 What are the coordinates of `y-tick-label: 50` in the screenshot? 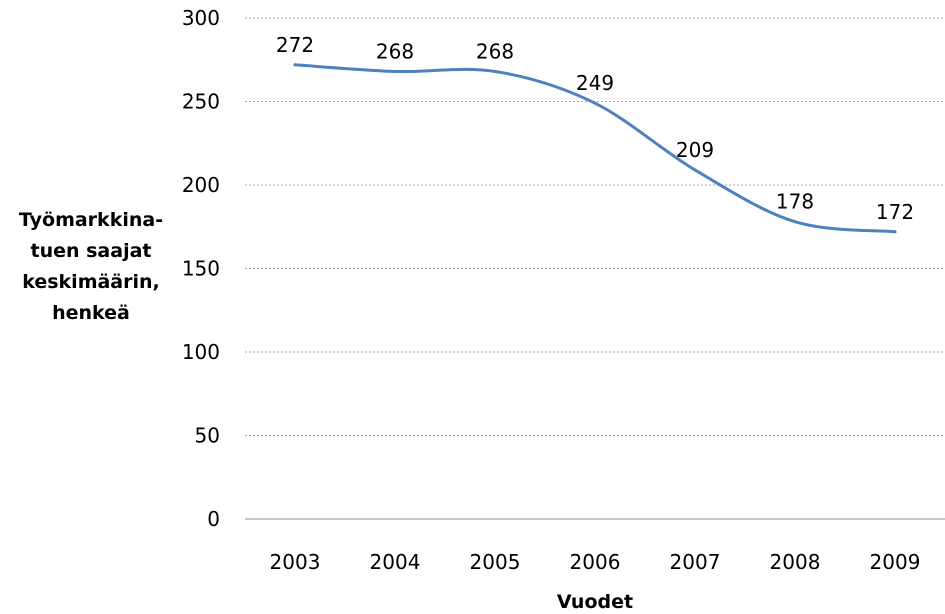 It's located at (207, 436).